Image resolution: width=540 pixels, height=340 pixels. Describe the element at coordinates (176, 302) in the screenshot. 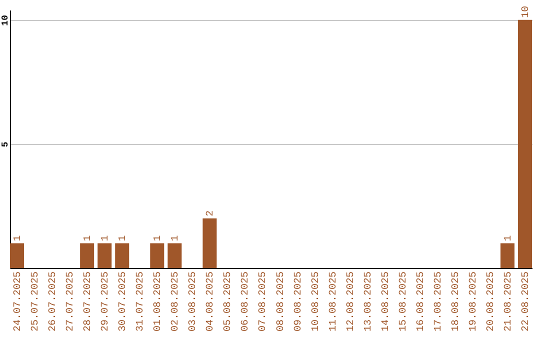

I see `x-tick-label: 02.08.2025` at that location.